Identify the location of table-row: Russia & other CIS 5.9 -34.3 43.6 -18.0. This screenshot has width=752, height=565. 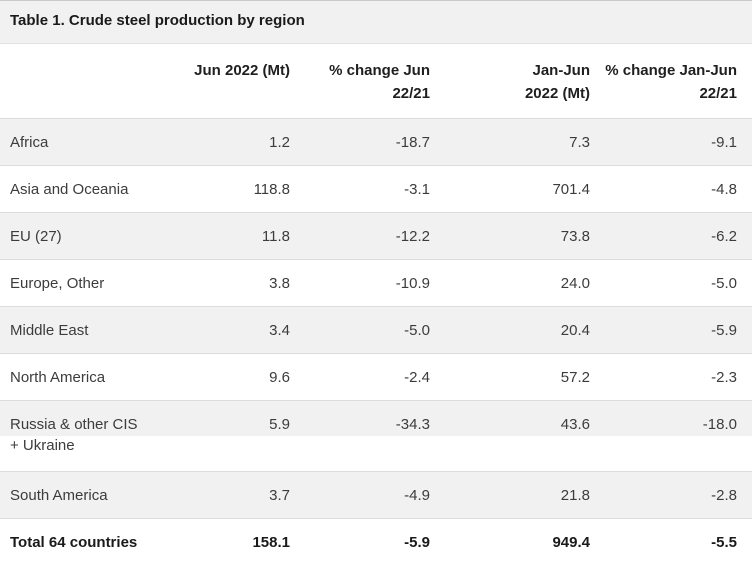
(376, 417).